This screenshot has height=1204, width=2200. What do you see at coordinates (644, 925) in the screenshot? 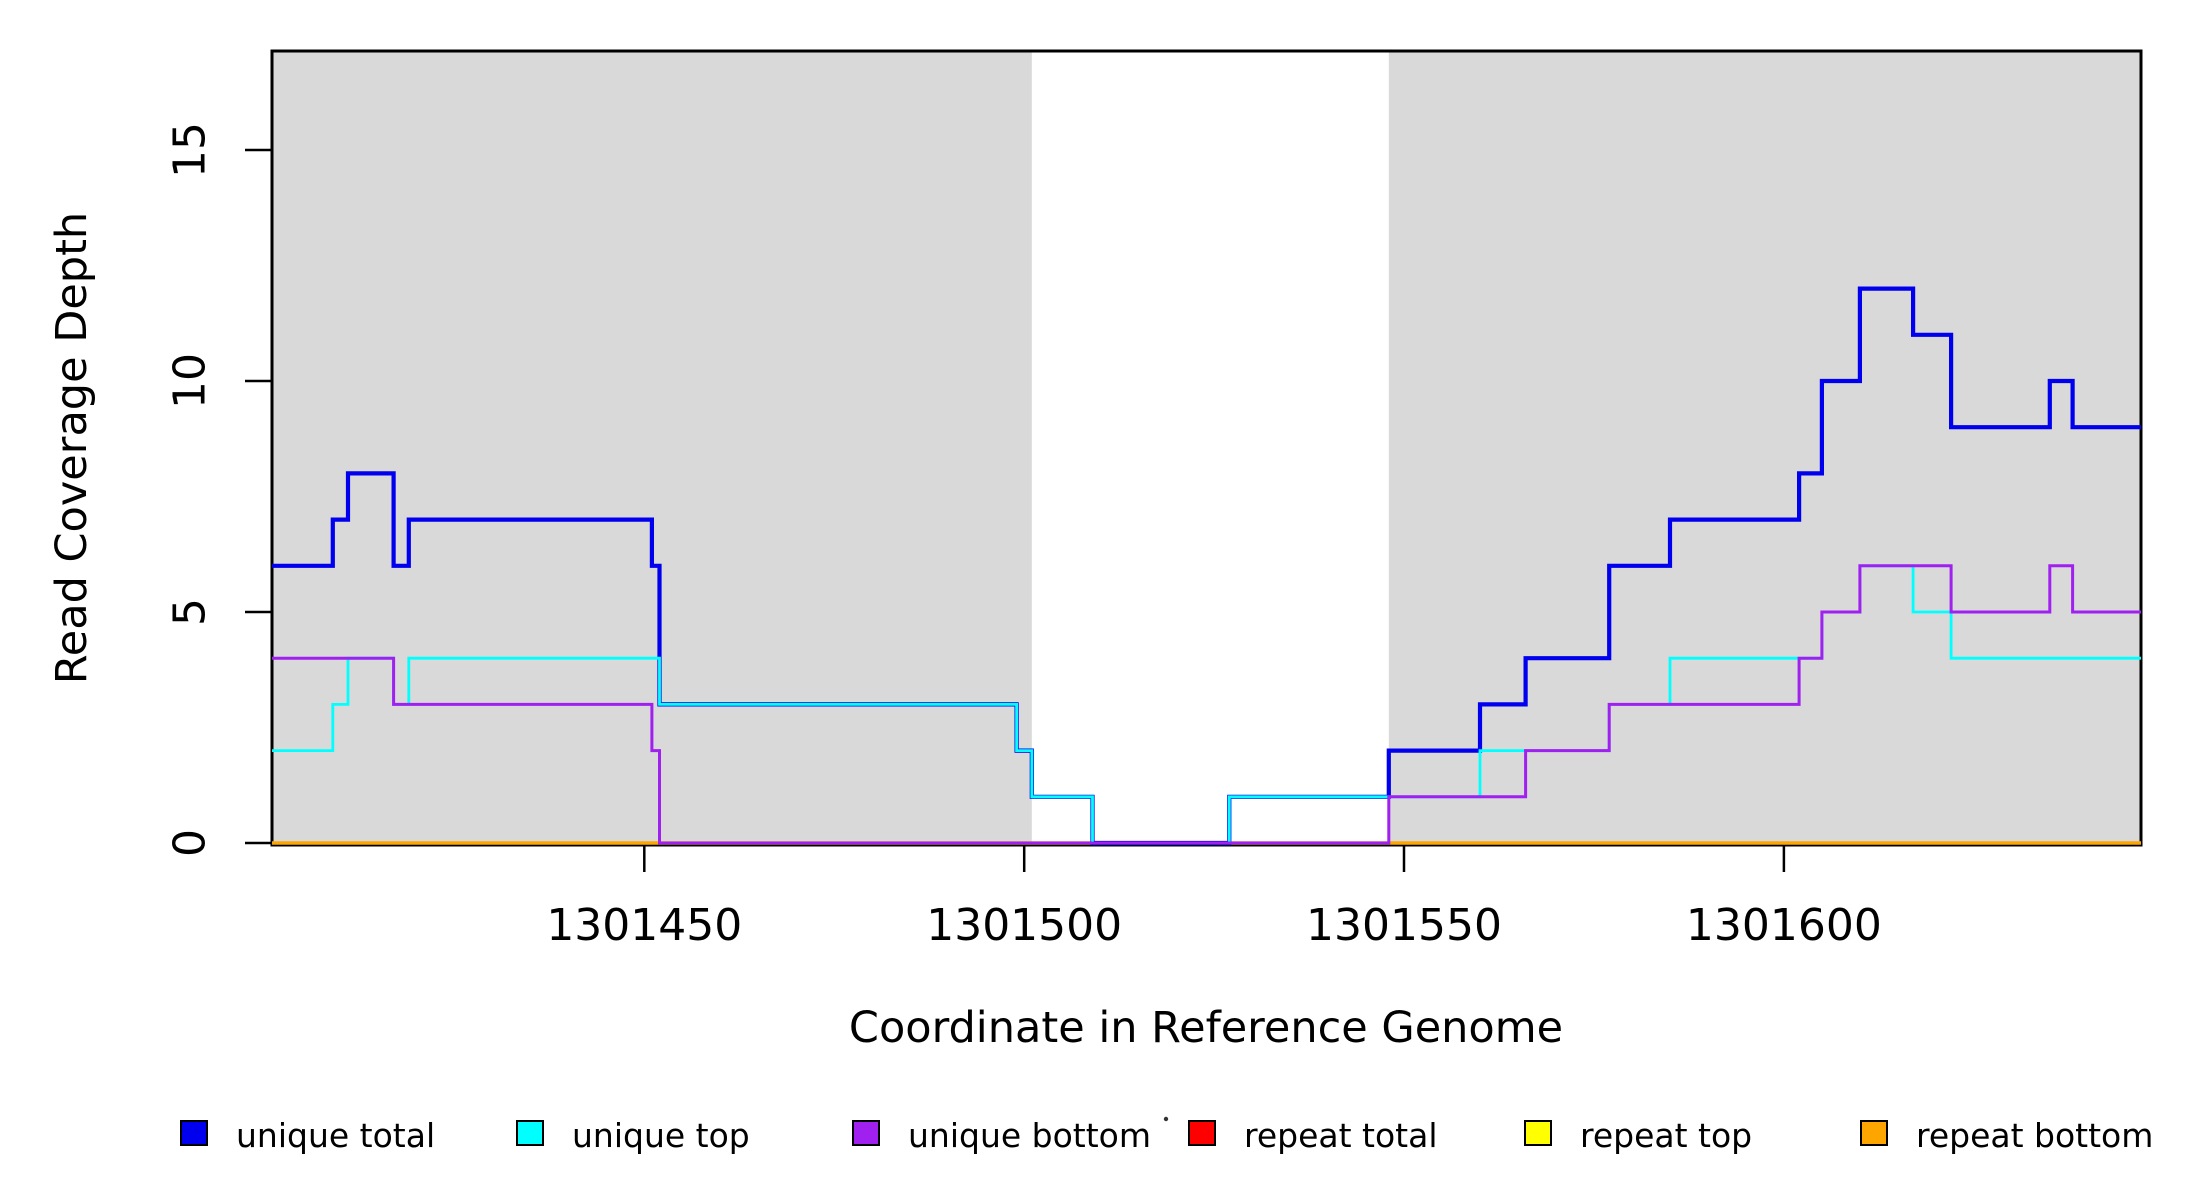
I see `x-axis-tick-label: 1301450` at bounding box center [644, 925].